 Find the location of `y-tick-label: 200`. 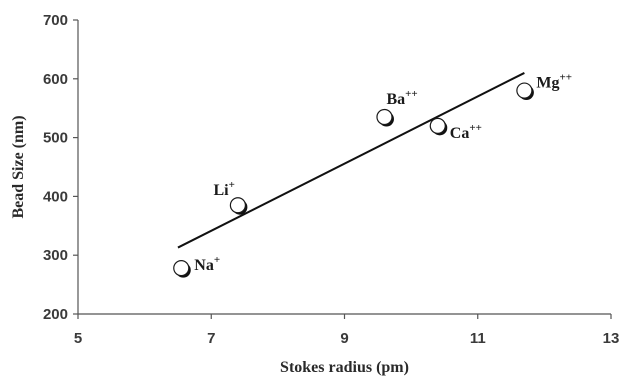

y-tick-label: 200 is located at coordinates (55, 314).